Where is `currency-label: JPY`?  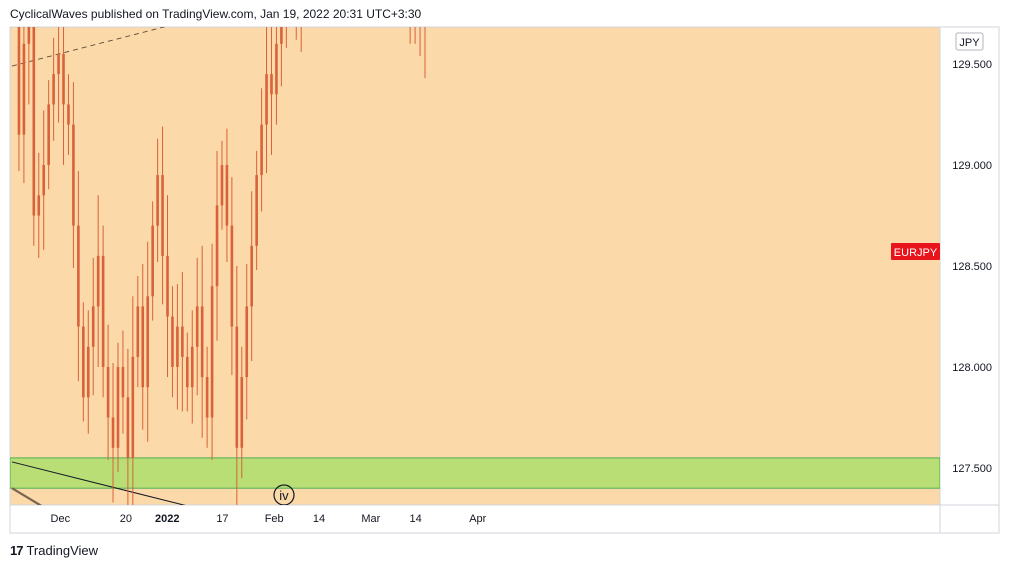 currency-label: JPY is located at coordinates (969, 43).